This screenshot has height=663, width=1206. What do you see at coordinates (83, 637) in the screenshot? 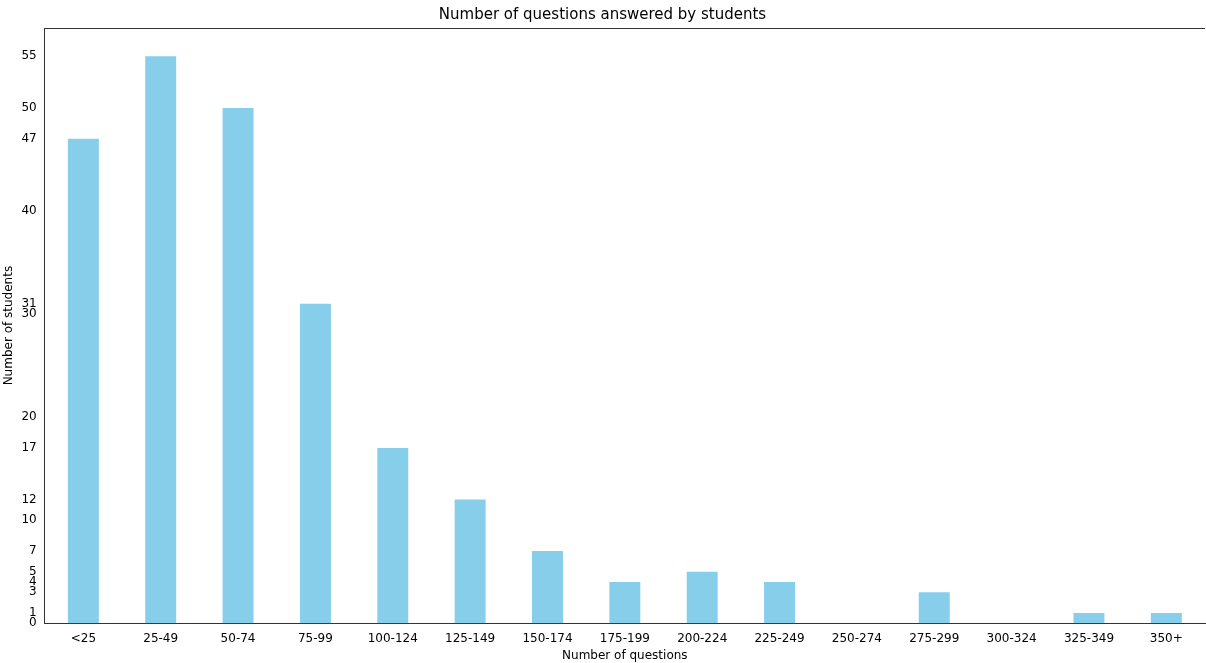
I see `x-tick-label: <25` at bounding box center [83, 637].